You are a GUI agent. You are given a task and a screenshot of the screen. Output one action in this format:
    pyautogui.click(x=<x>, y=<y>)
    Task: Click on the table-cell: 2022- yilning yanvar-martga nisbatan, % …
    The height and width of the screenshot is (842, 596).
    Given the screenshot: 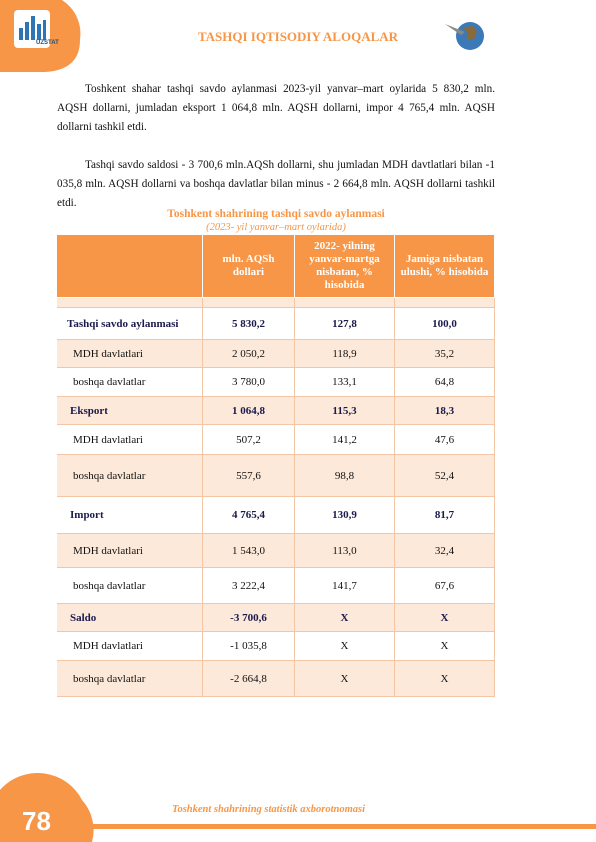 What is the action you would take?
    pyautogui.click(x=345, y=266)
    